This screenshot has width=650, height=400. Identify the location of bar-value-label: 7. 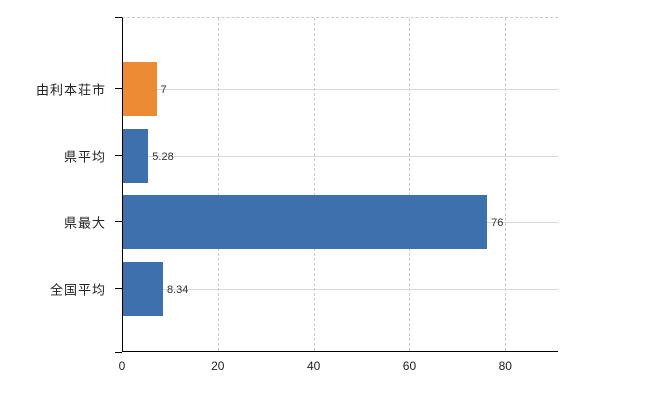
(163, 90).